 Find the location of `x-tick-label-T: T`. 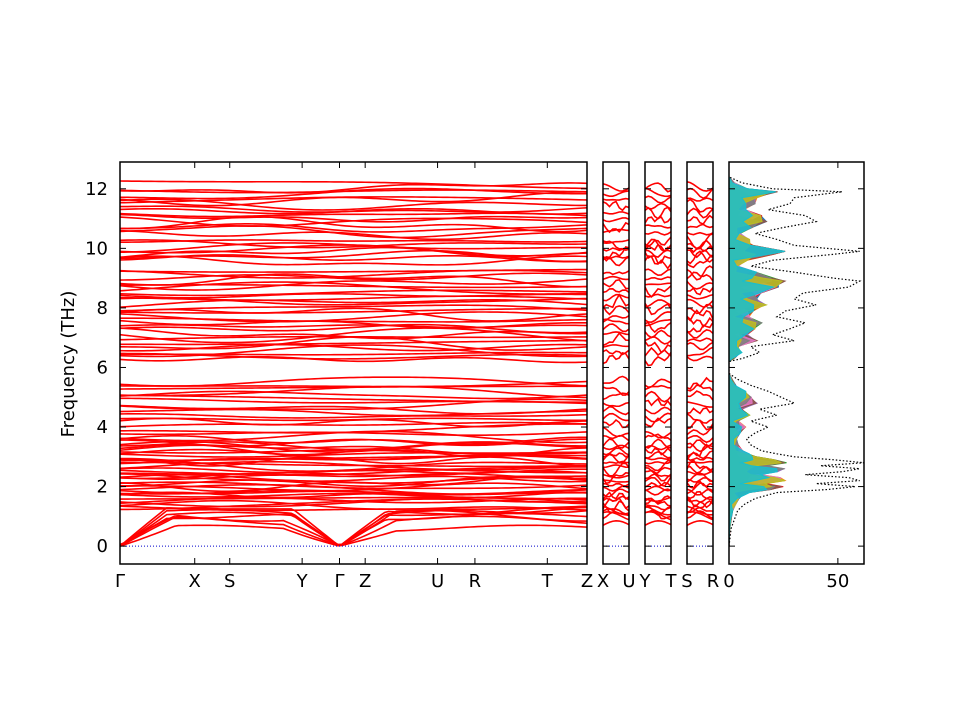

x-tick-label-T: T is located at coordinates (547, 581).